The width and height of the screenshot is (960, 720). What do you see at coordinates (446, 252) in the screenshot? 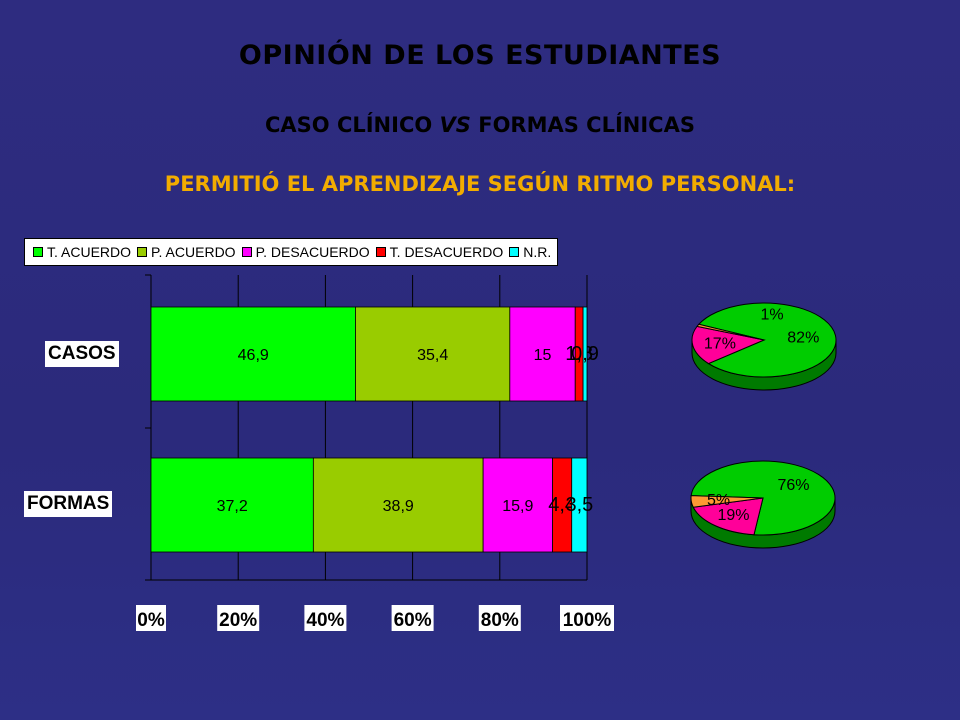
I see `legend-label: T. DESACUERDO` at bounding box center [446, 252].